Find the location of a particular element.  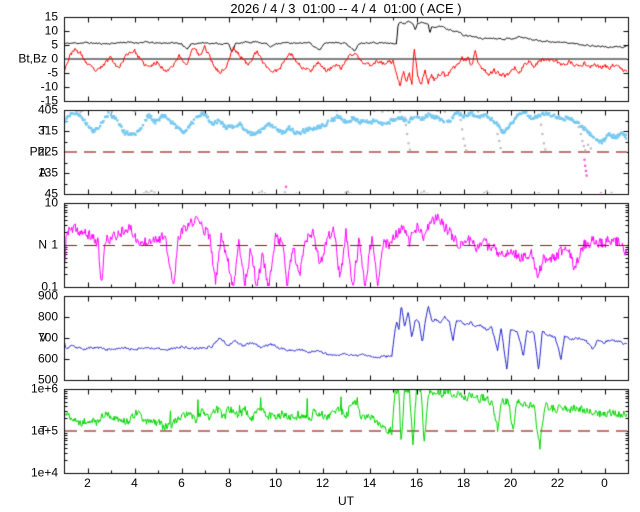

y-tick-label: 1e+6 is located at coordinates (44, 388).